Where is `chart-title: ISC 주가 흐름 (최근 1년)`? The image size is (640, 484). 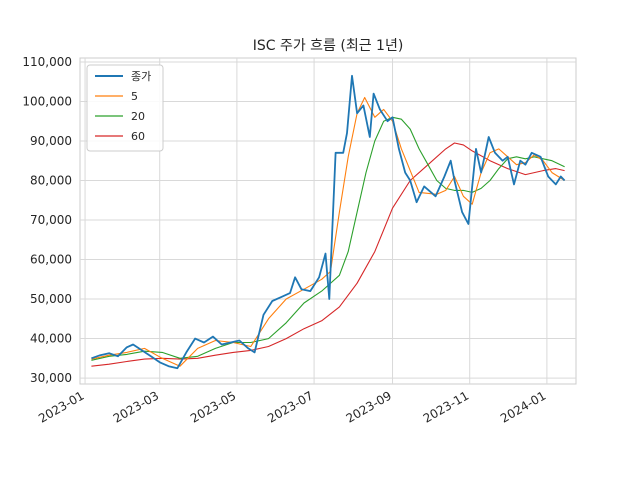 chart-title: ISC 주가 흐름 (최근 1년) is located at coordinates (328, 46).